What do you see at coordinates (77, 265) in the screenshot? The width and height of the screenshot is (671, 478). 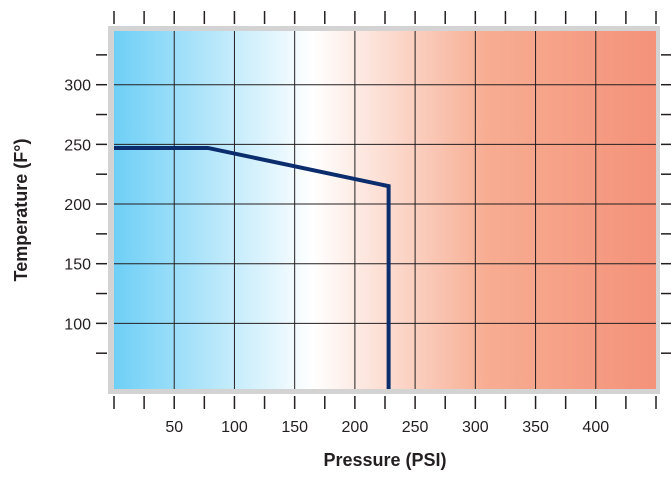 I see `y-tick-label-150: 150` at bounding box center [77, 265].